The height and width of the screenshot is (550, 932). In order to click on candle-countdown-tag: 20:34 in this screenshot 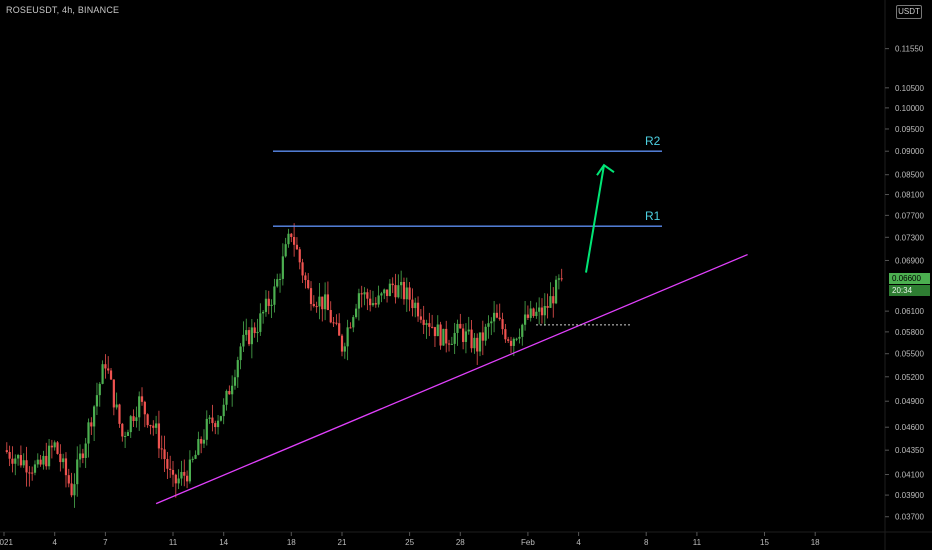, I will do `click(909, 290)`.